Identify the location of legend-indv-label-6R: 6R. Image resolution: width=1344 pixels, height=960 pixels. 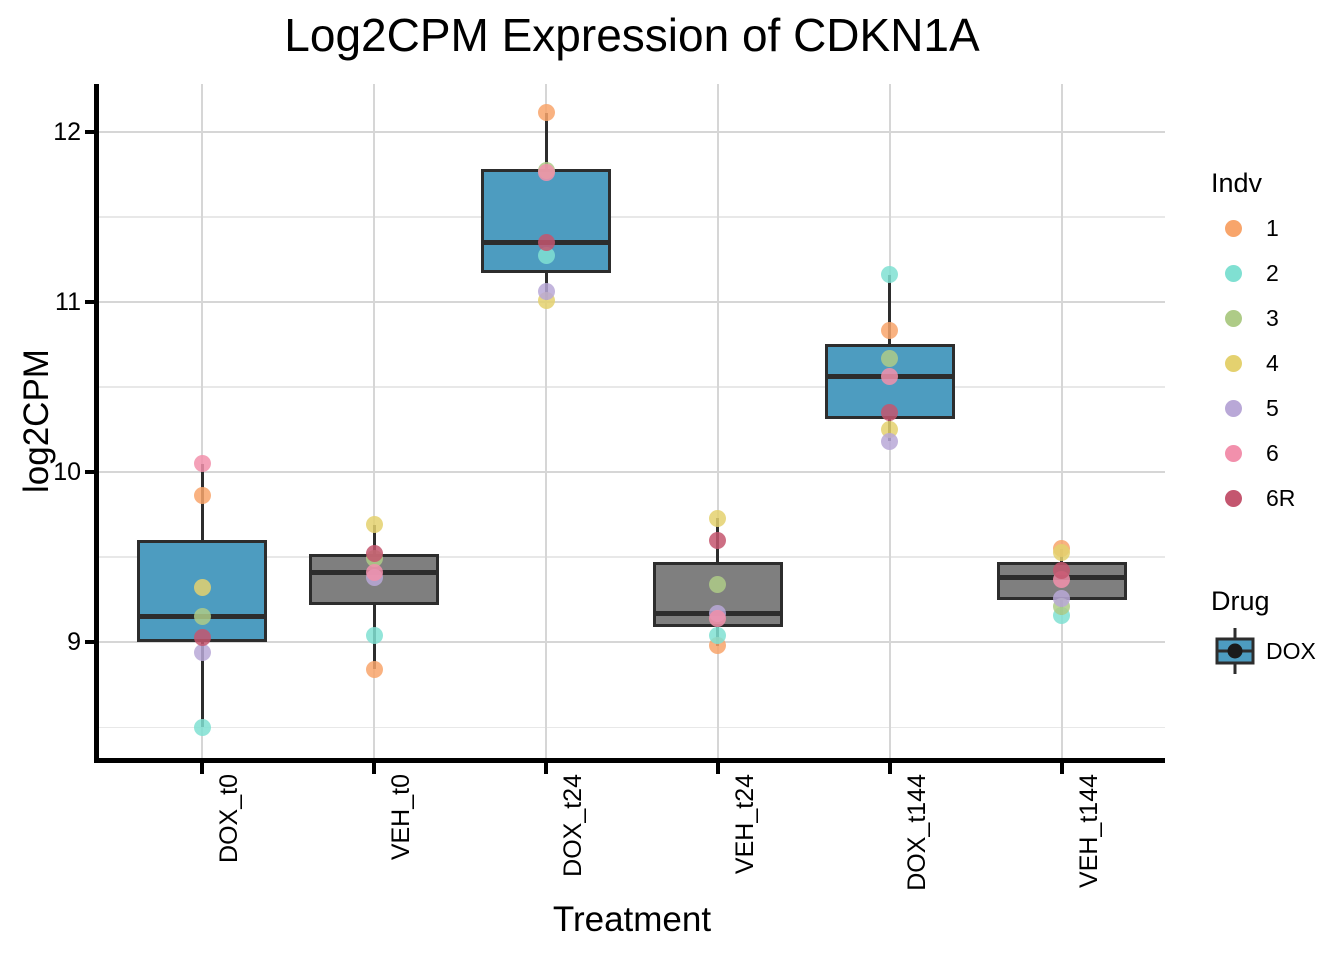
(1281, 498).